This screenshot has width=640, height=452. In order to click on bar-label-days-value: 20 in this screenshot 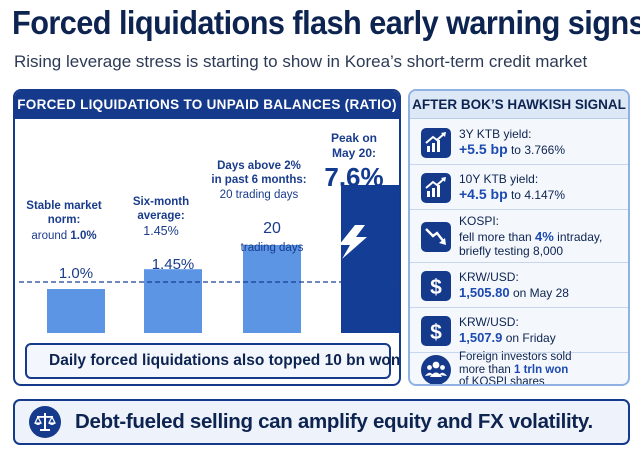, I will do `click(272, 228)`.